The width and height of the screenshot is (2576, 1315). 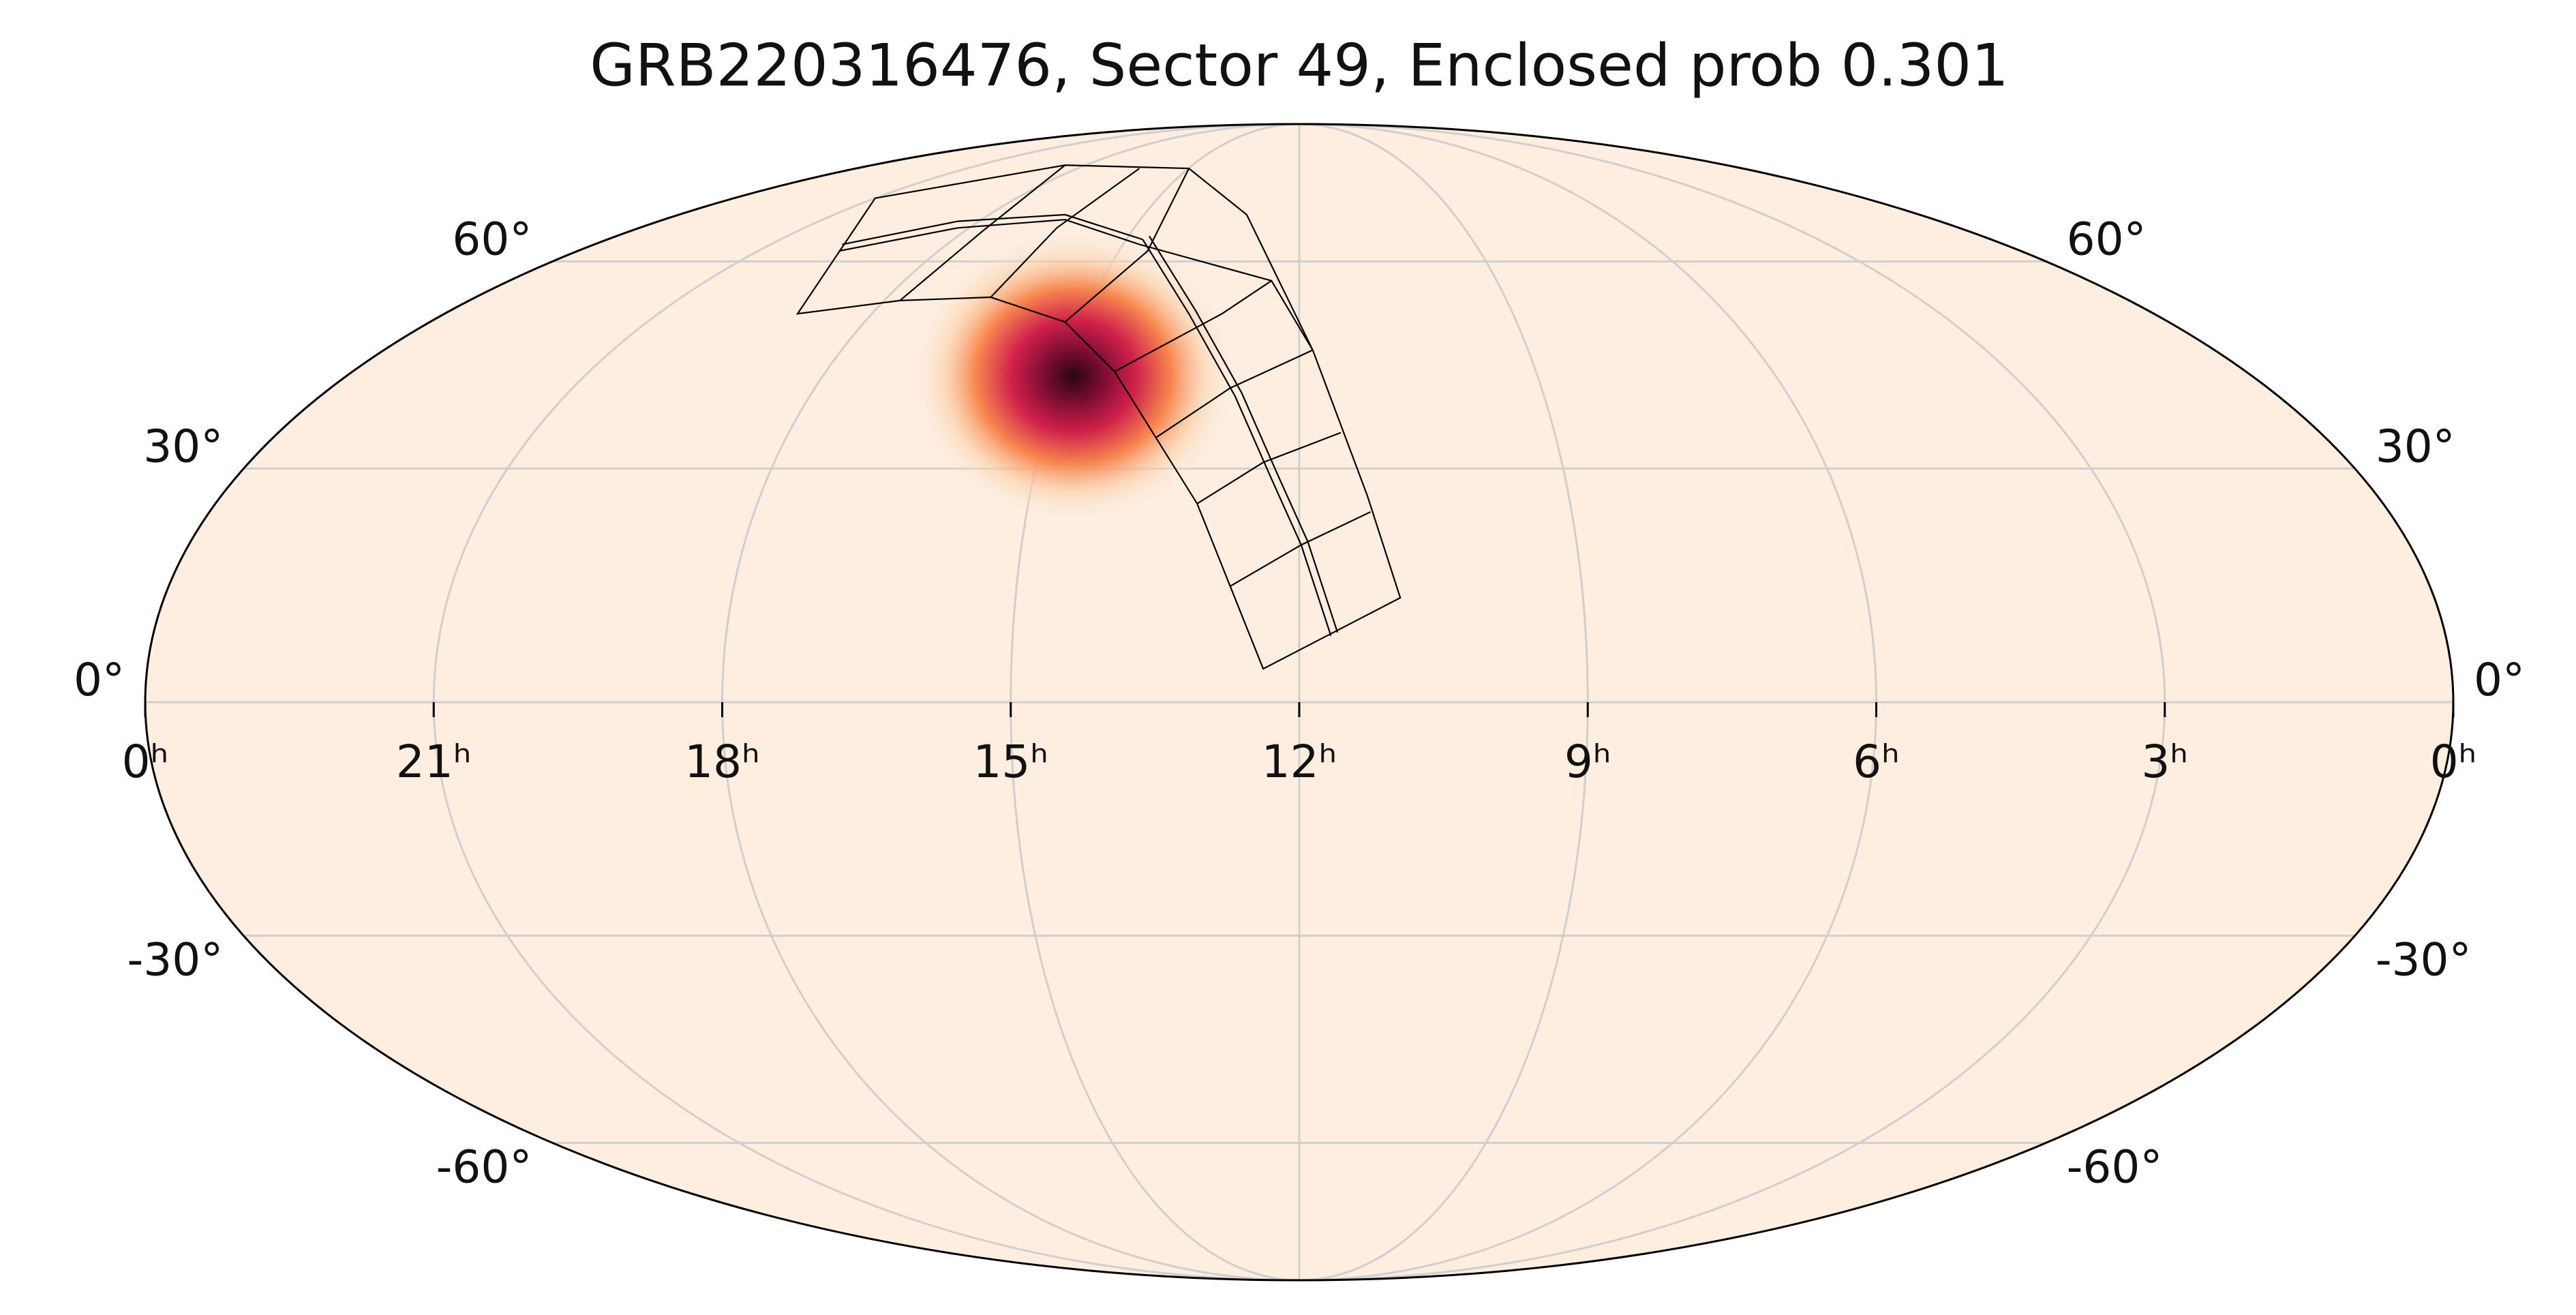 I want to click on footprint-outline, so click(x=1098, y=417).